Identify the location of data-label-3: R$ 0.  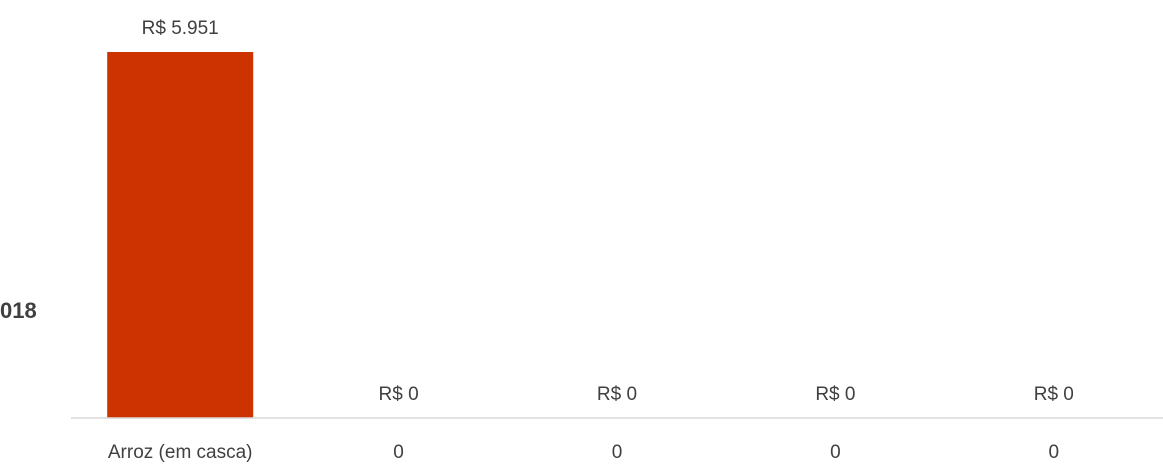
(835, 394).